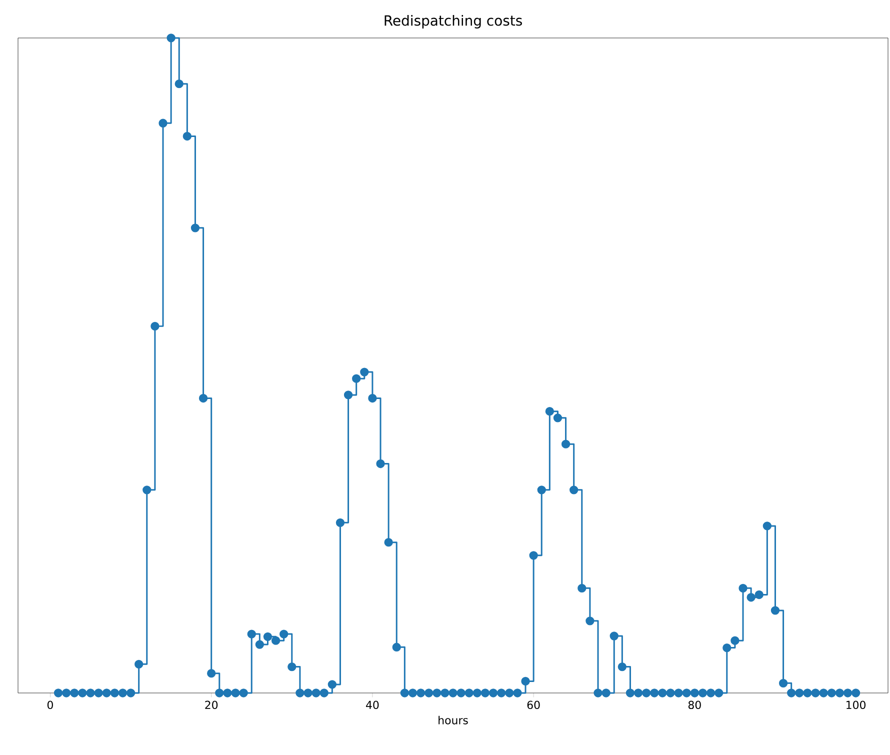  Describe the element at coordinates (694, 705) in the screenshot. I see `x-tick-label: 80` at that location.